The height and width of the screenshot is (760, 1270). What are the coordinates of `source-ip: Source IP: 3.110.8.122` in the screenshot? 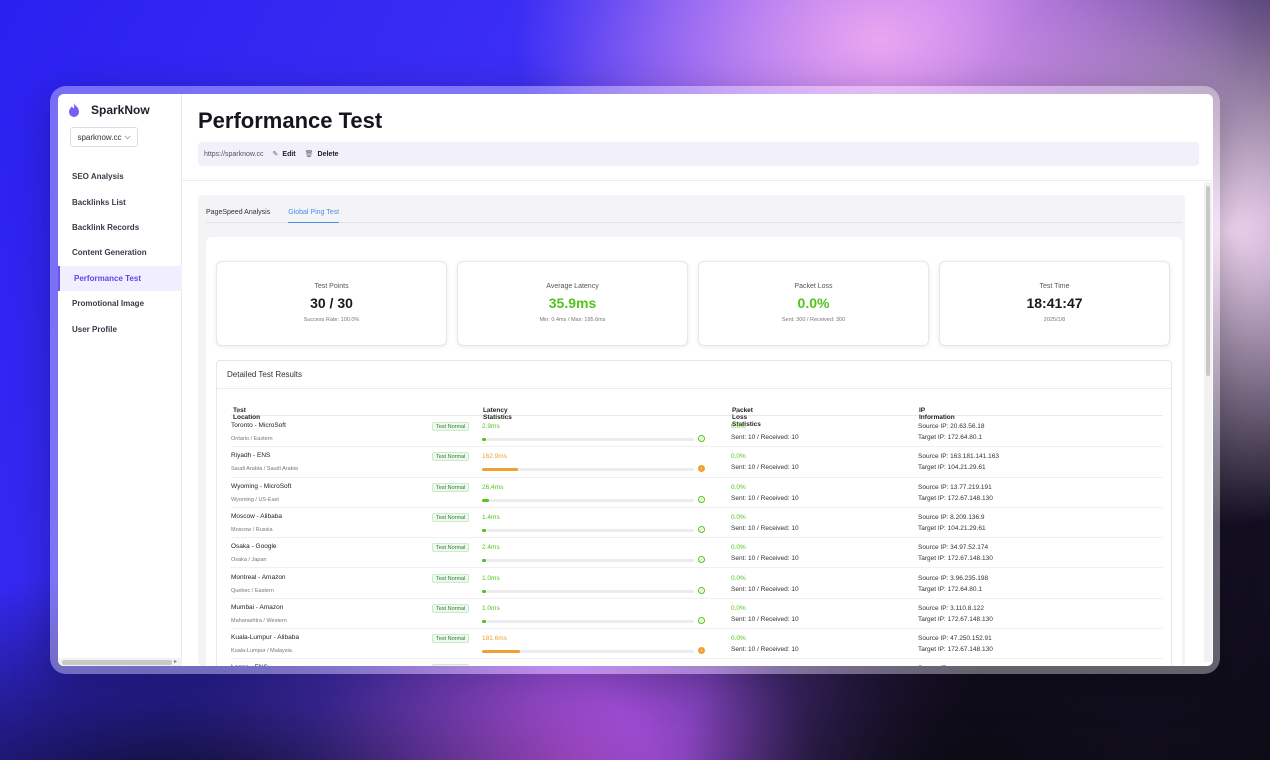 It's located at (951, 608).